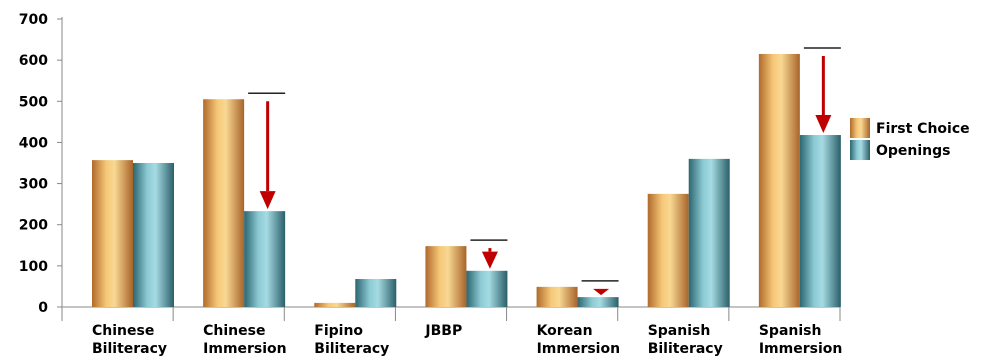 This screenshot has width=995, height=356. What do you see at coordinates (33, 143) in the screenshot?
I see `y-tick-label: 400` at bounding box center [33, 143].